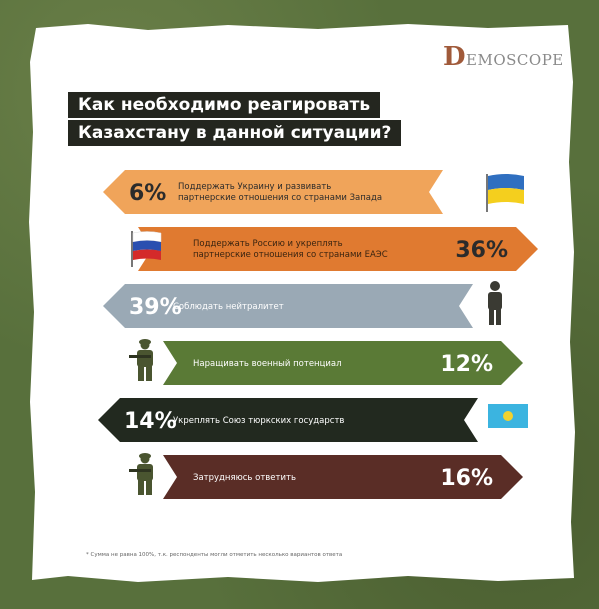 The width and height of the screenshot is (599, 609). Describe the element at coordinates (228, 307) in the screenshot. I see `category-label: Соблюдать нейтралитет` at that location.